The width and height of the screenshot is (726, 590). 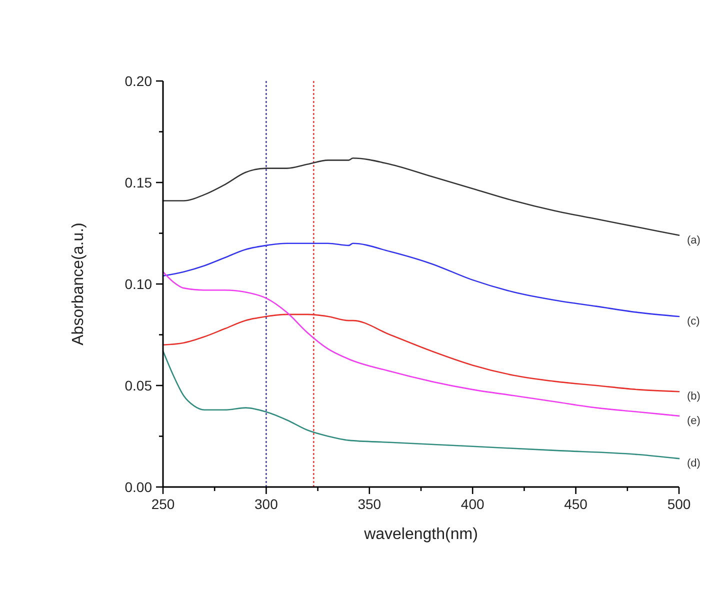 What do you see at coordinates (138, 182) in the screenshot?
I see `y-tick-label: 0.15` at bounding box center [138, 182].